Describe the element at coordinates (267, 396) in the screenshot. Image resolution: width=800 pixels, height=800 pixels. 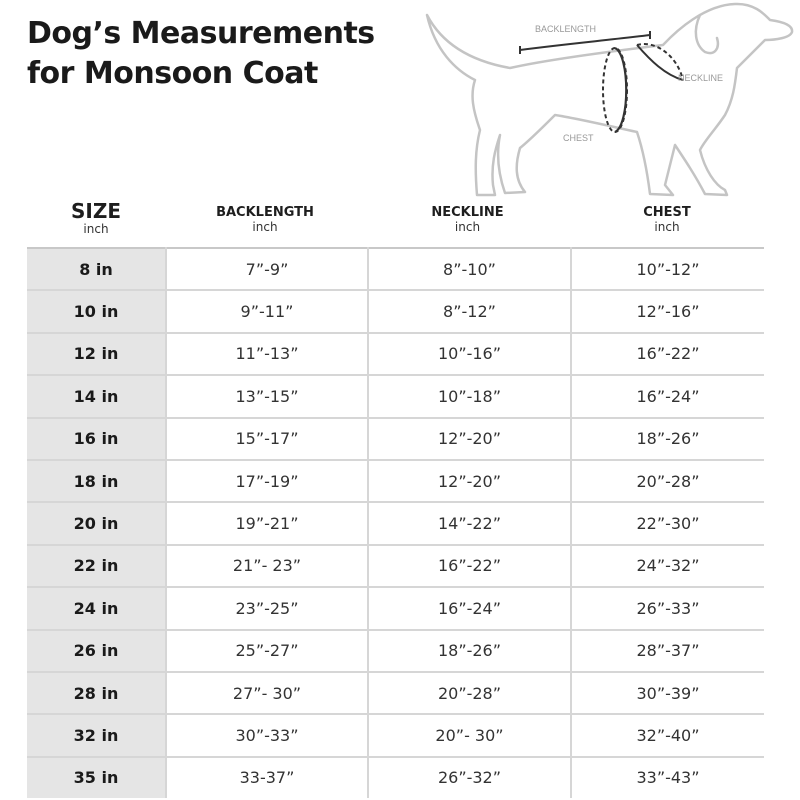
I see `backlength-cell: 13”-15”` at that location.